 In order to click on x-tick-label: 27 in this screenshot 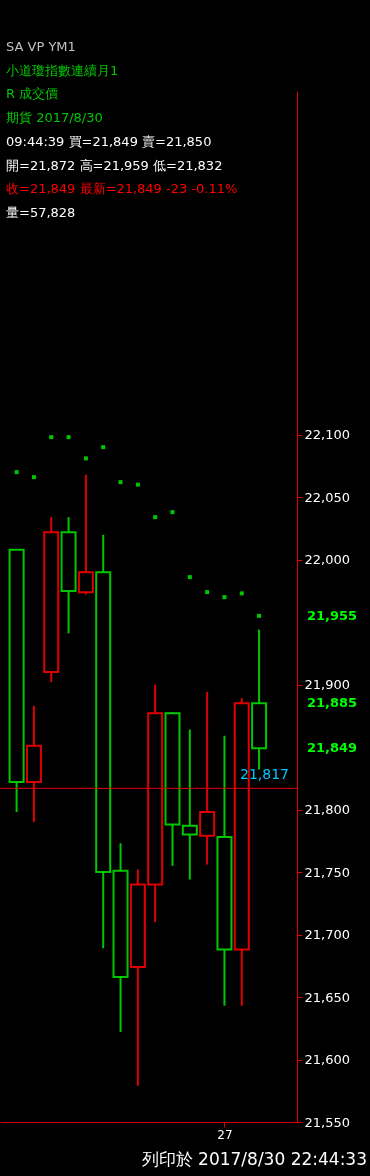, I will do `click(225, 1134)`.